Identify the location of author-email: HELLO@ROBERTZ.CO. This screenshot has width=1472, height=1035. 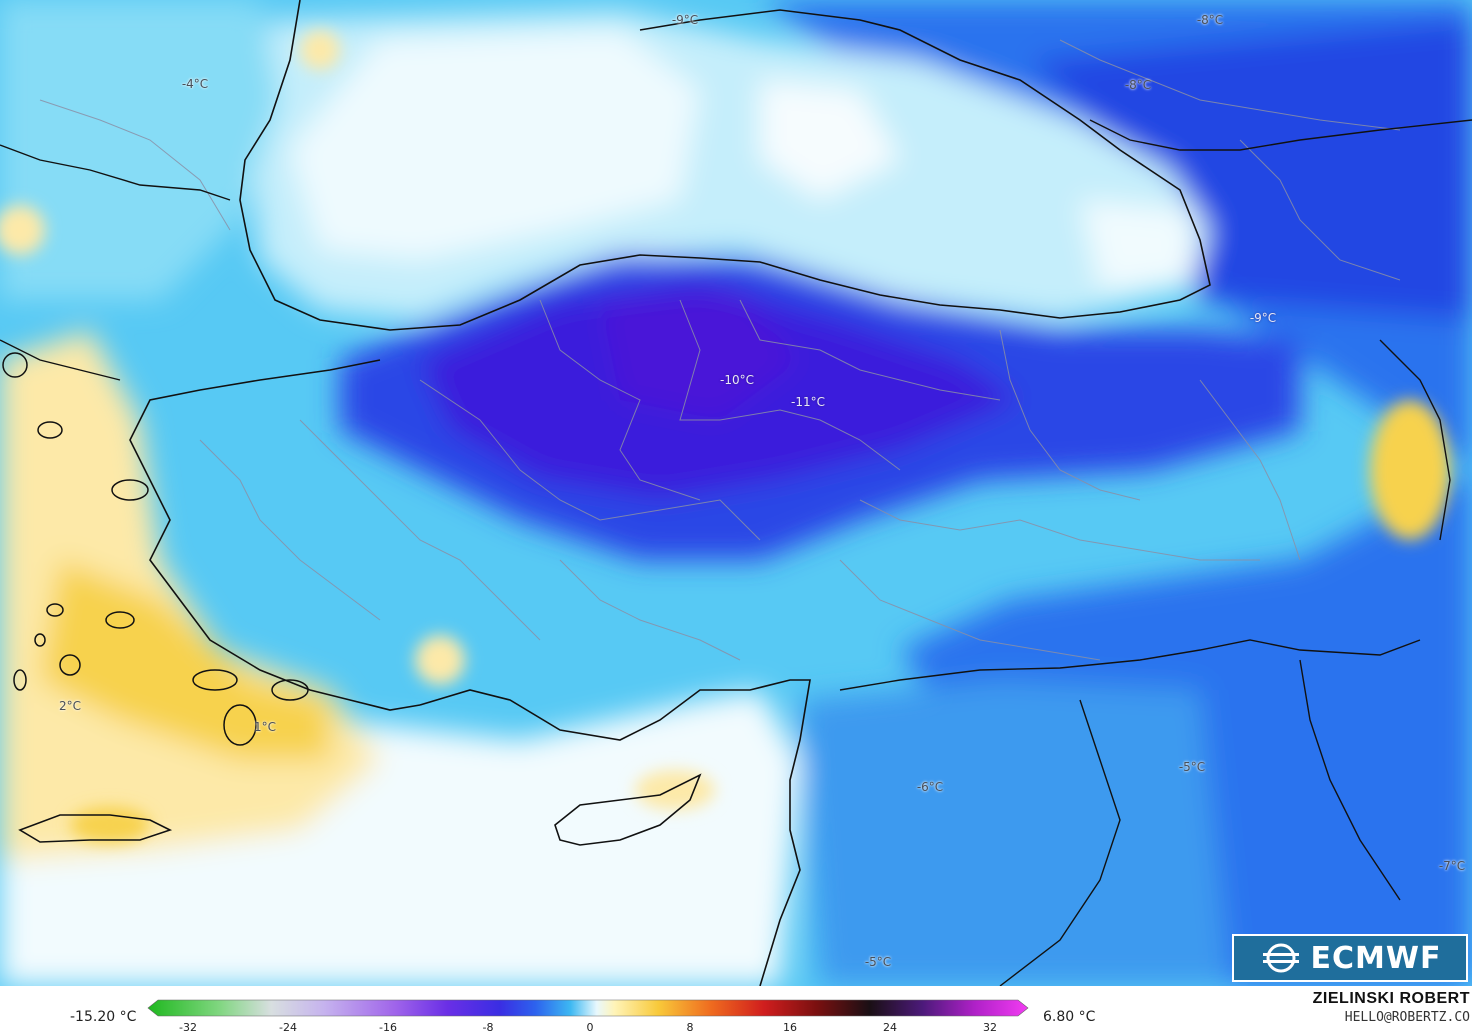
(1407, 1017).